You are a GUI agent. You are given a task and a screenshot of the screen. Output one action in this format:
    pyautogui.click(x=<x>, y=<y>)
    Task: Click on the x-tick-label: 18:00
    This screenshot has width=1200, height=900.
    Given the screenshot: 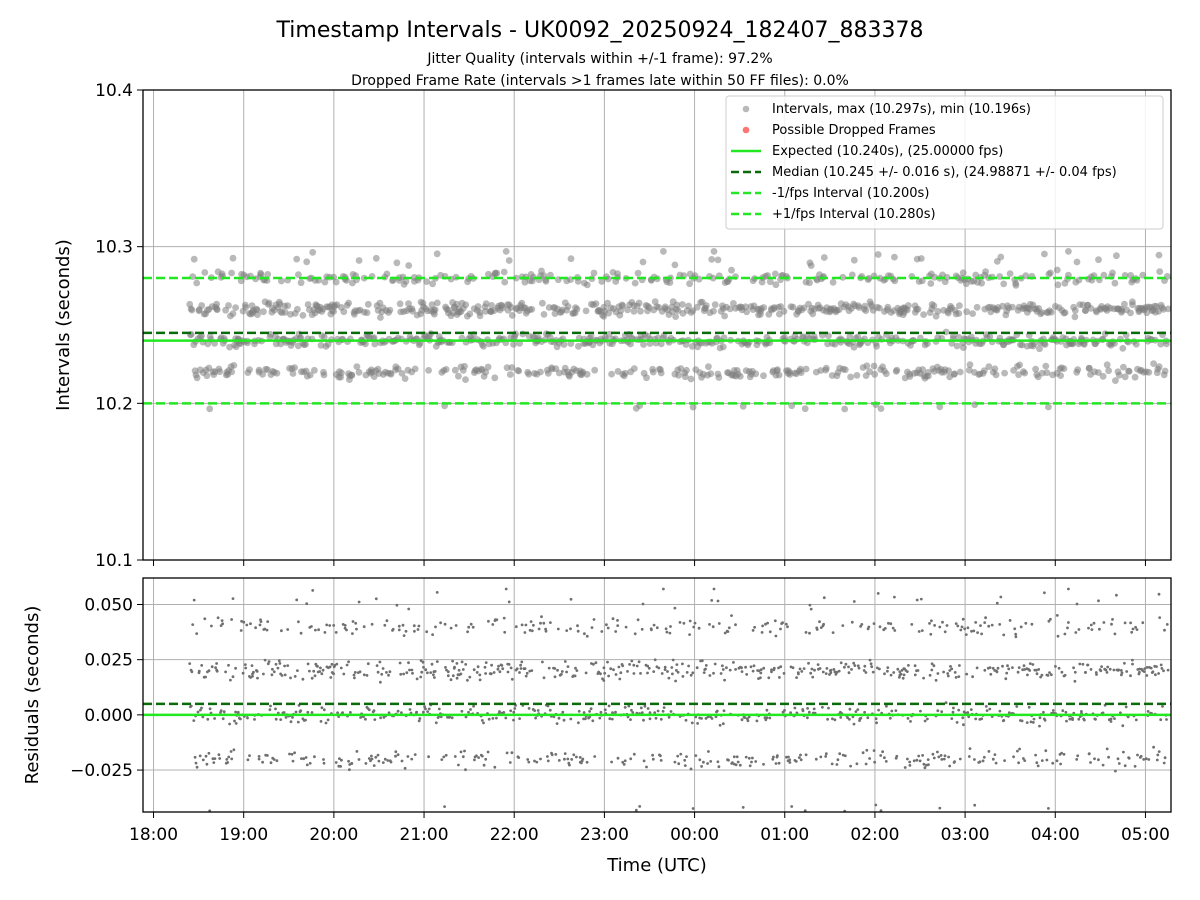 What is the action you would take?
    pyautogui.click(x=153, y=835)
    